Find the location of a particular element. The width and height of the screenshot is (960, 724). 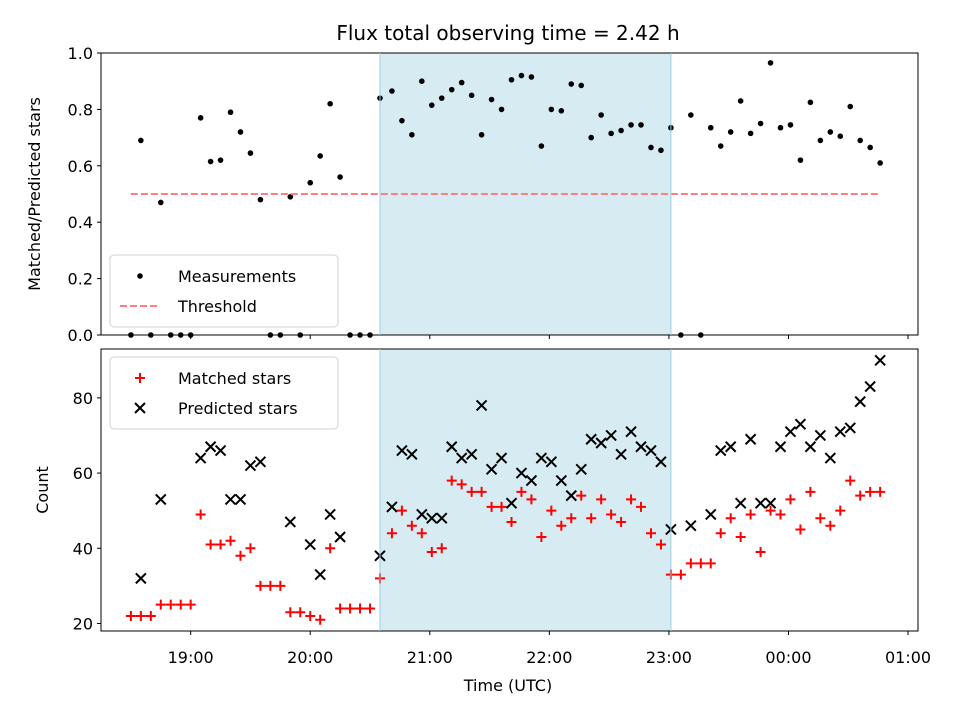

legend-label: Threshold is located at coordinates (217, 306).